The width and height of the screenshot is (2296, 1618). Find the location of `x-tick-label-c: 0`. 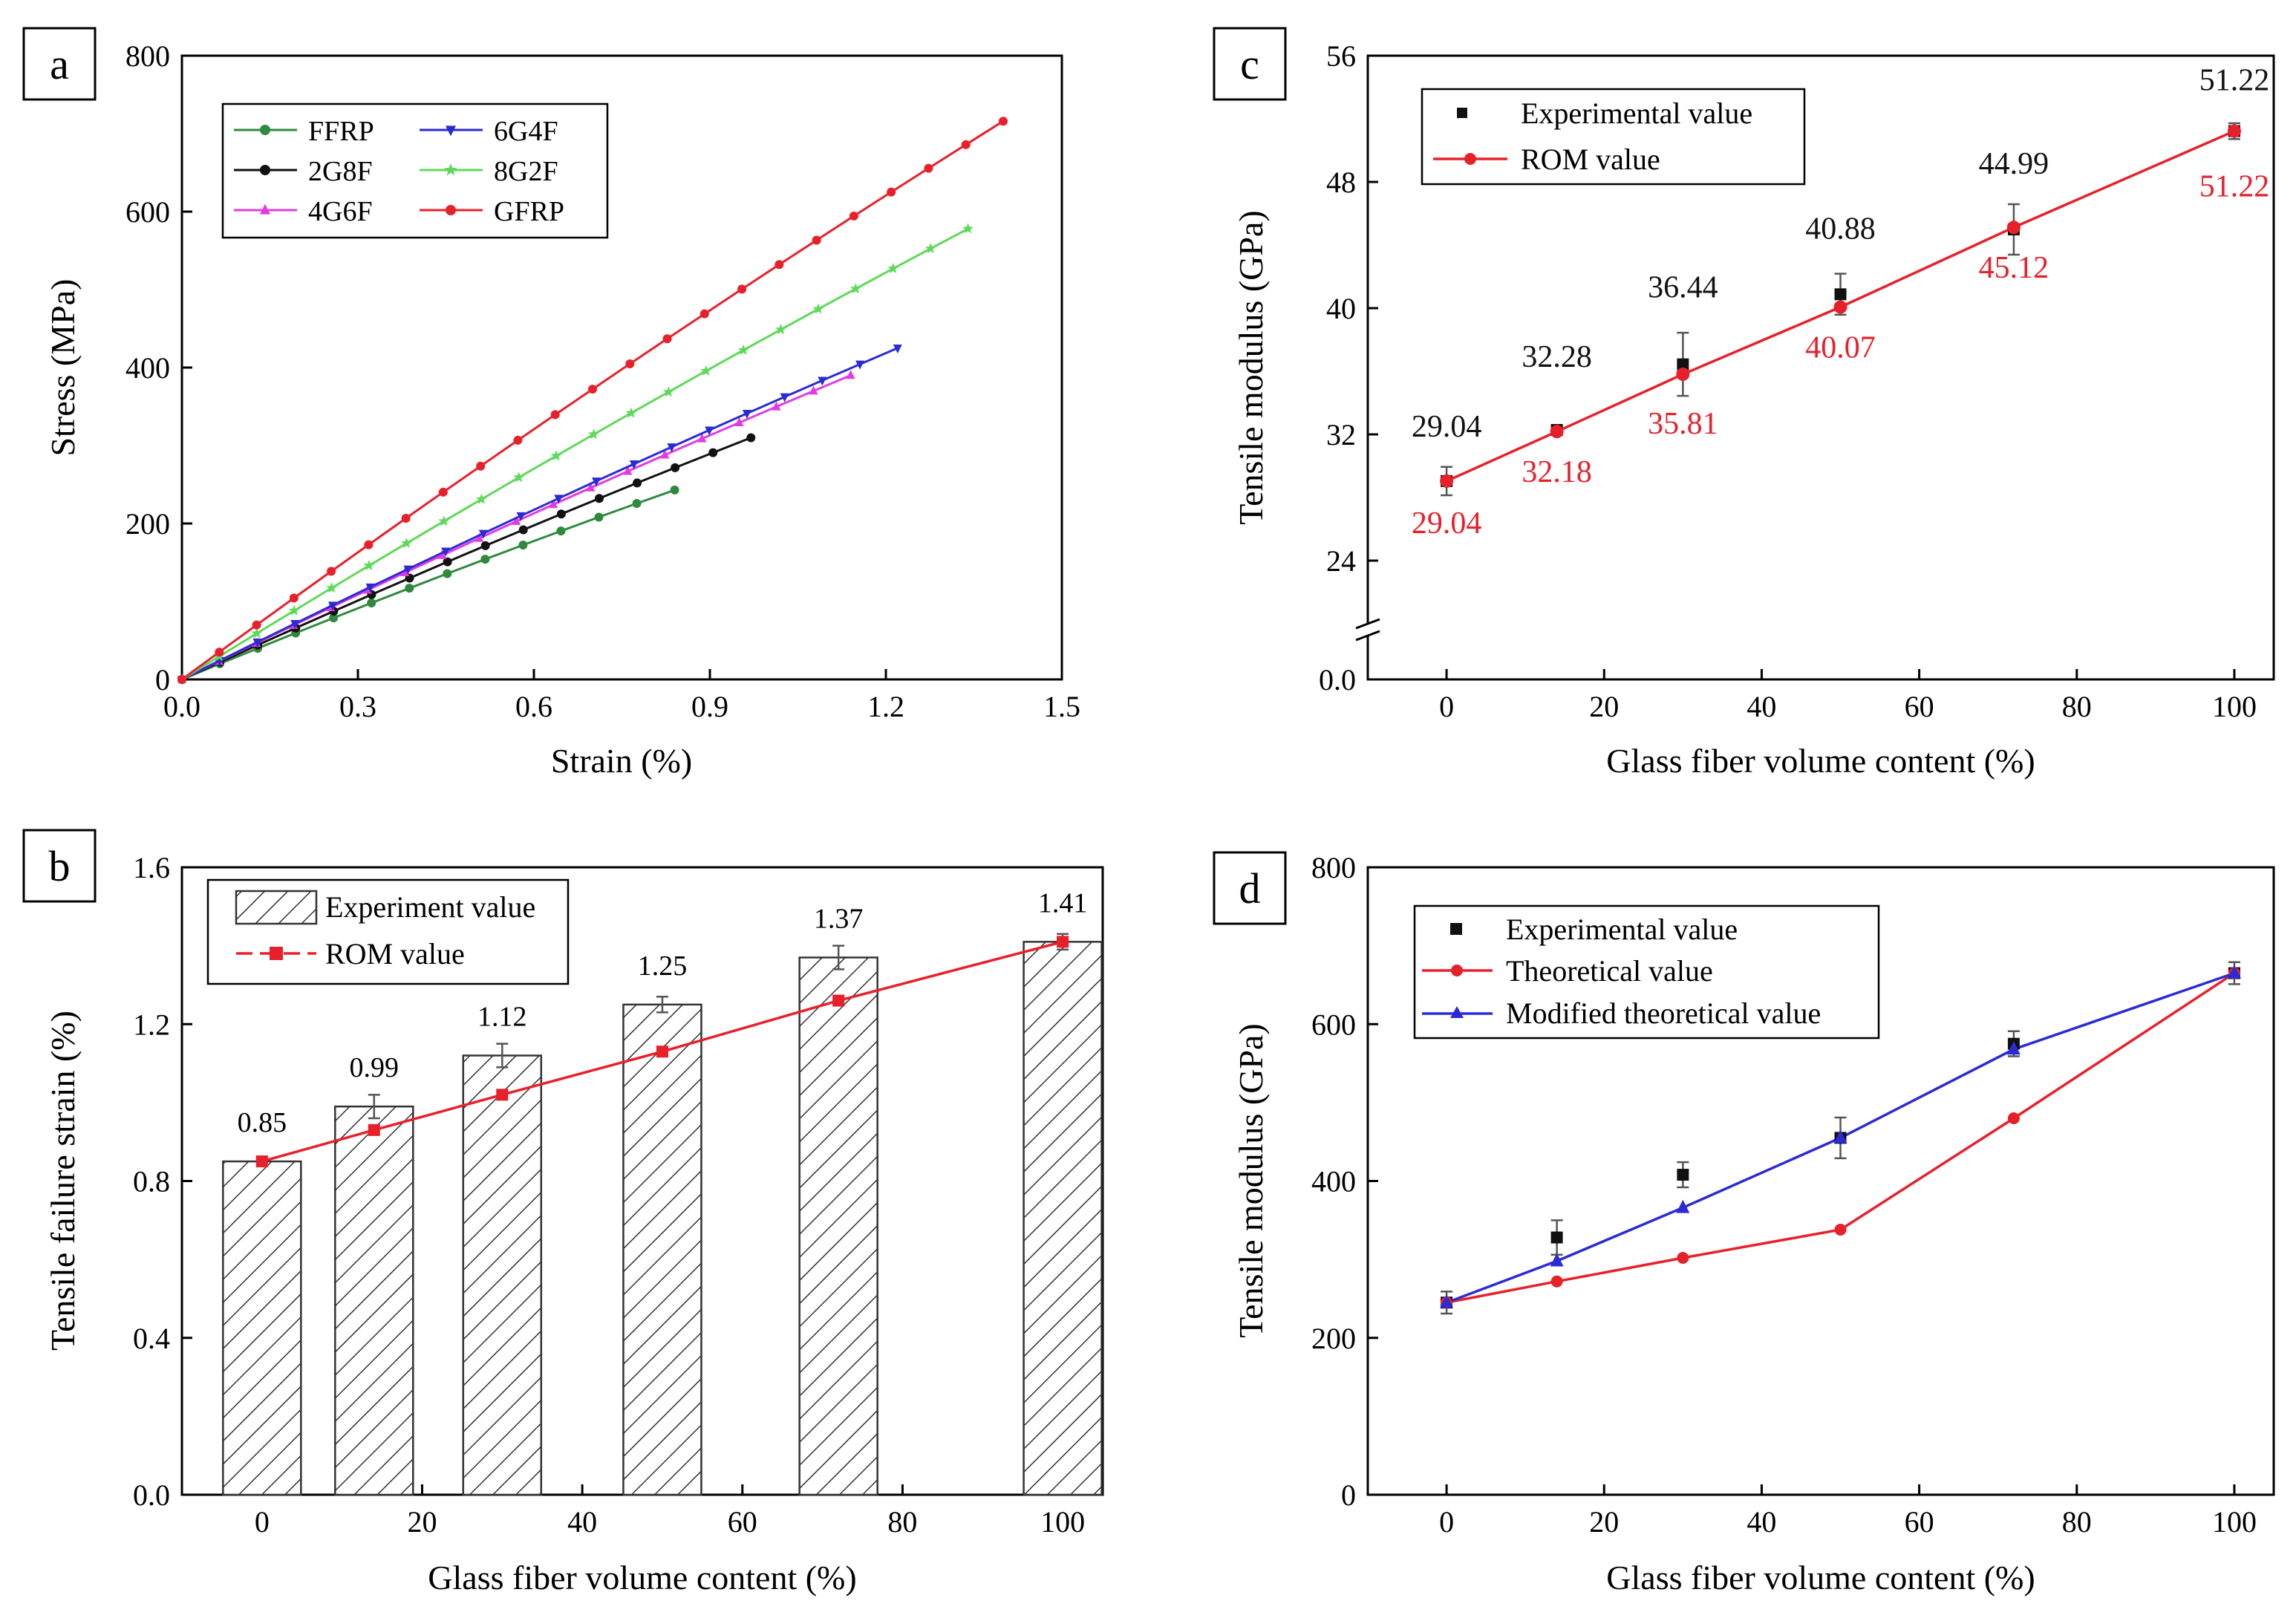

x-tick-label-c: 0 is located at coordinates (1446, 707).